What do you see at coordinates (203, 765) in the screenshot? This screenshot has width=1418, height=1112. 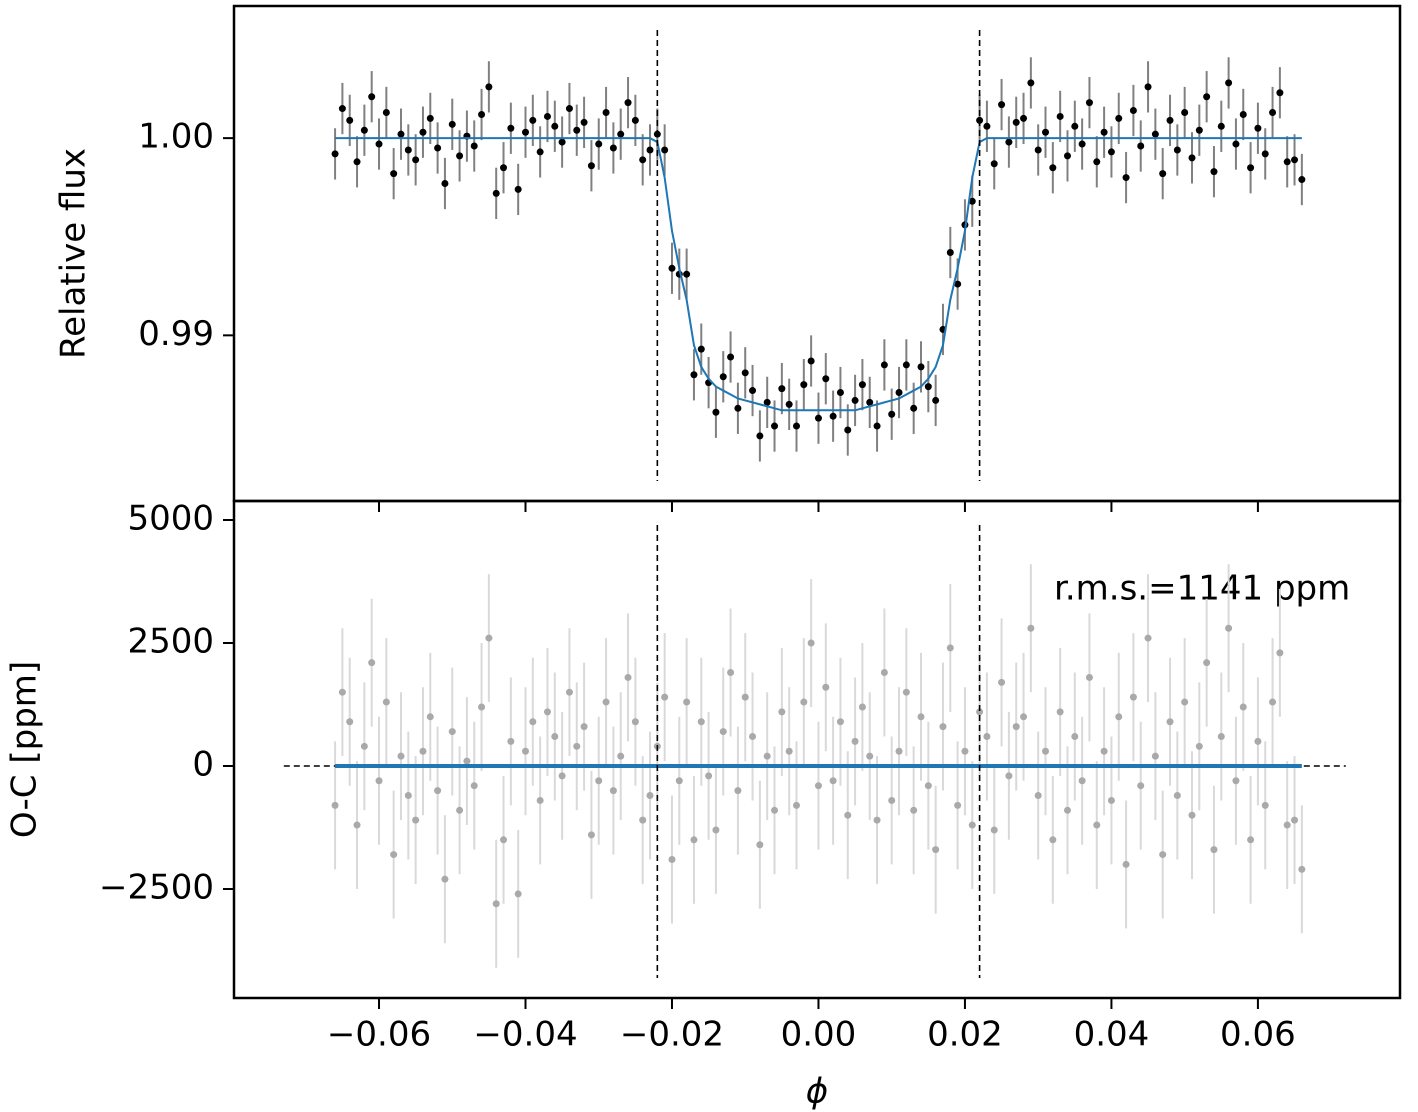 I see `y-tick-label: 0` at bounding box center [203, 765].